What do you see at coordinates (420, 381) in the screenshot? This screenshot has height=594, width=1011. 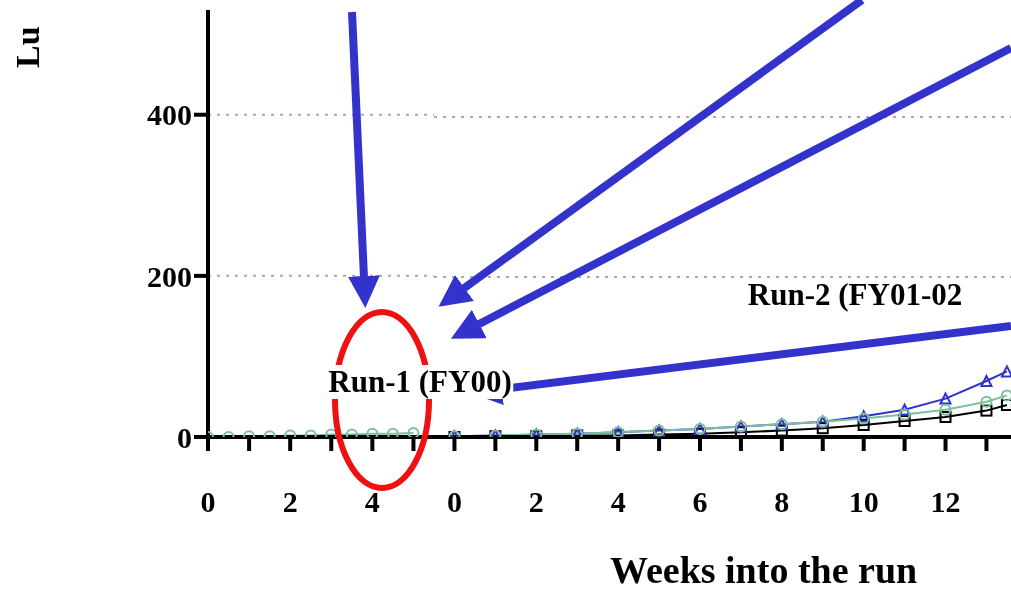 I see `annotation: Run-1 (FY00)` at bounding box center [420, 381].